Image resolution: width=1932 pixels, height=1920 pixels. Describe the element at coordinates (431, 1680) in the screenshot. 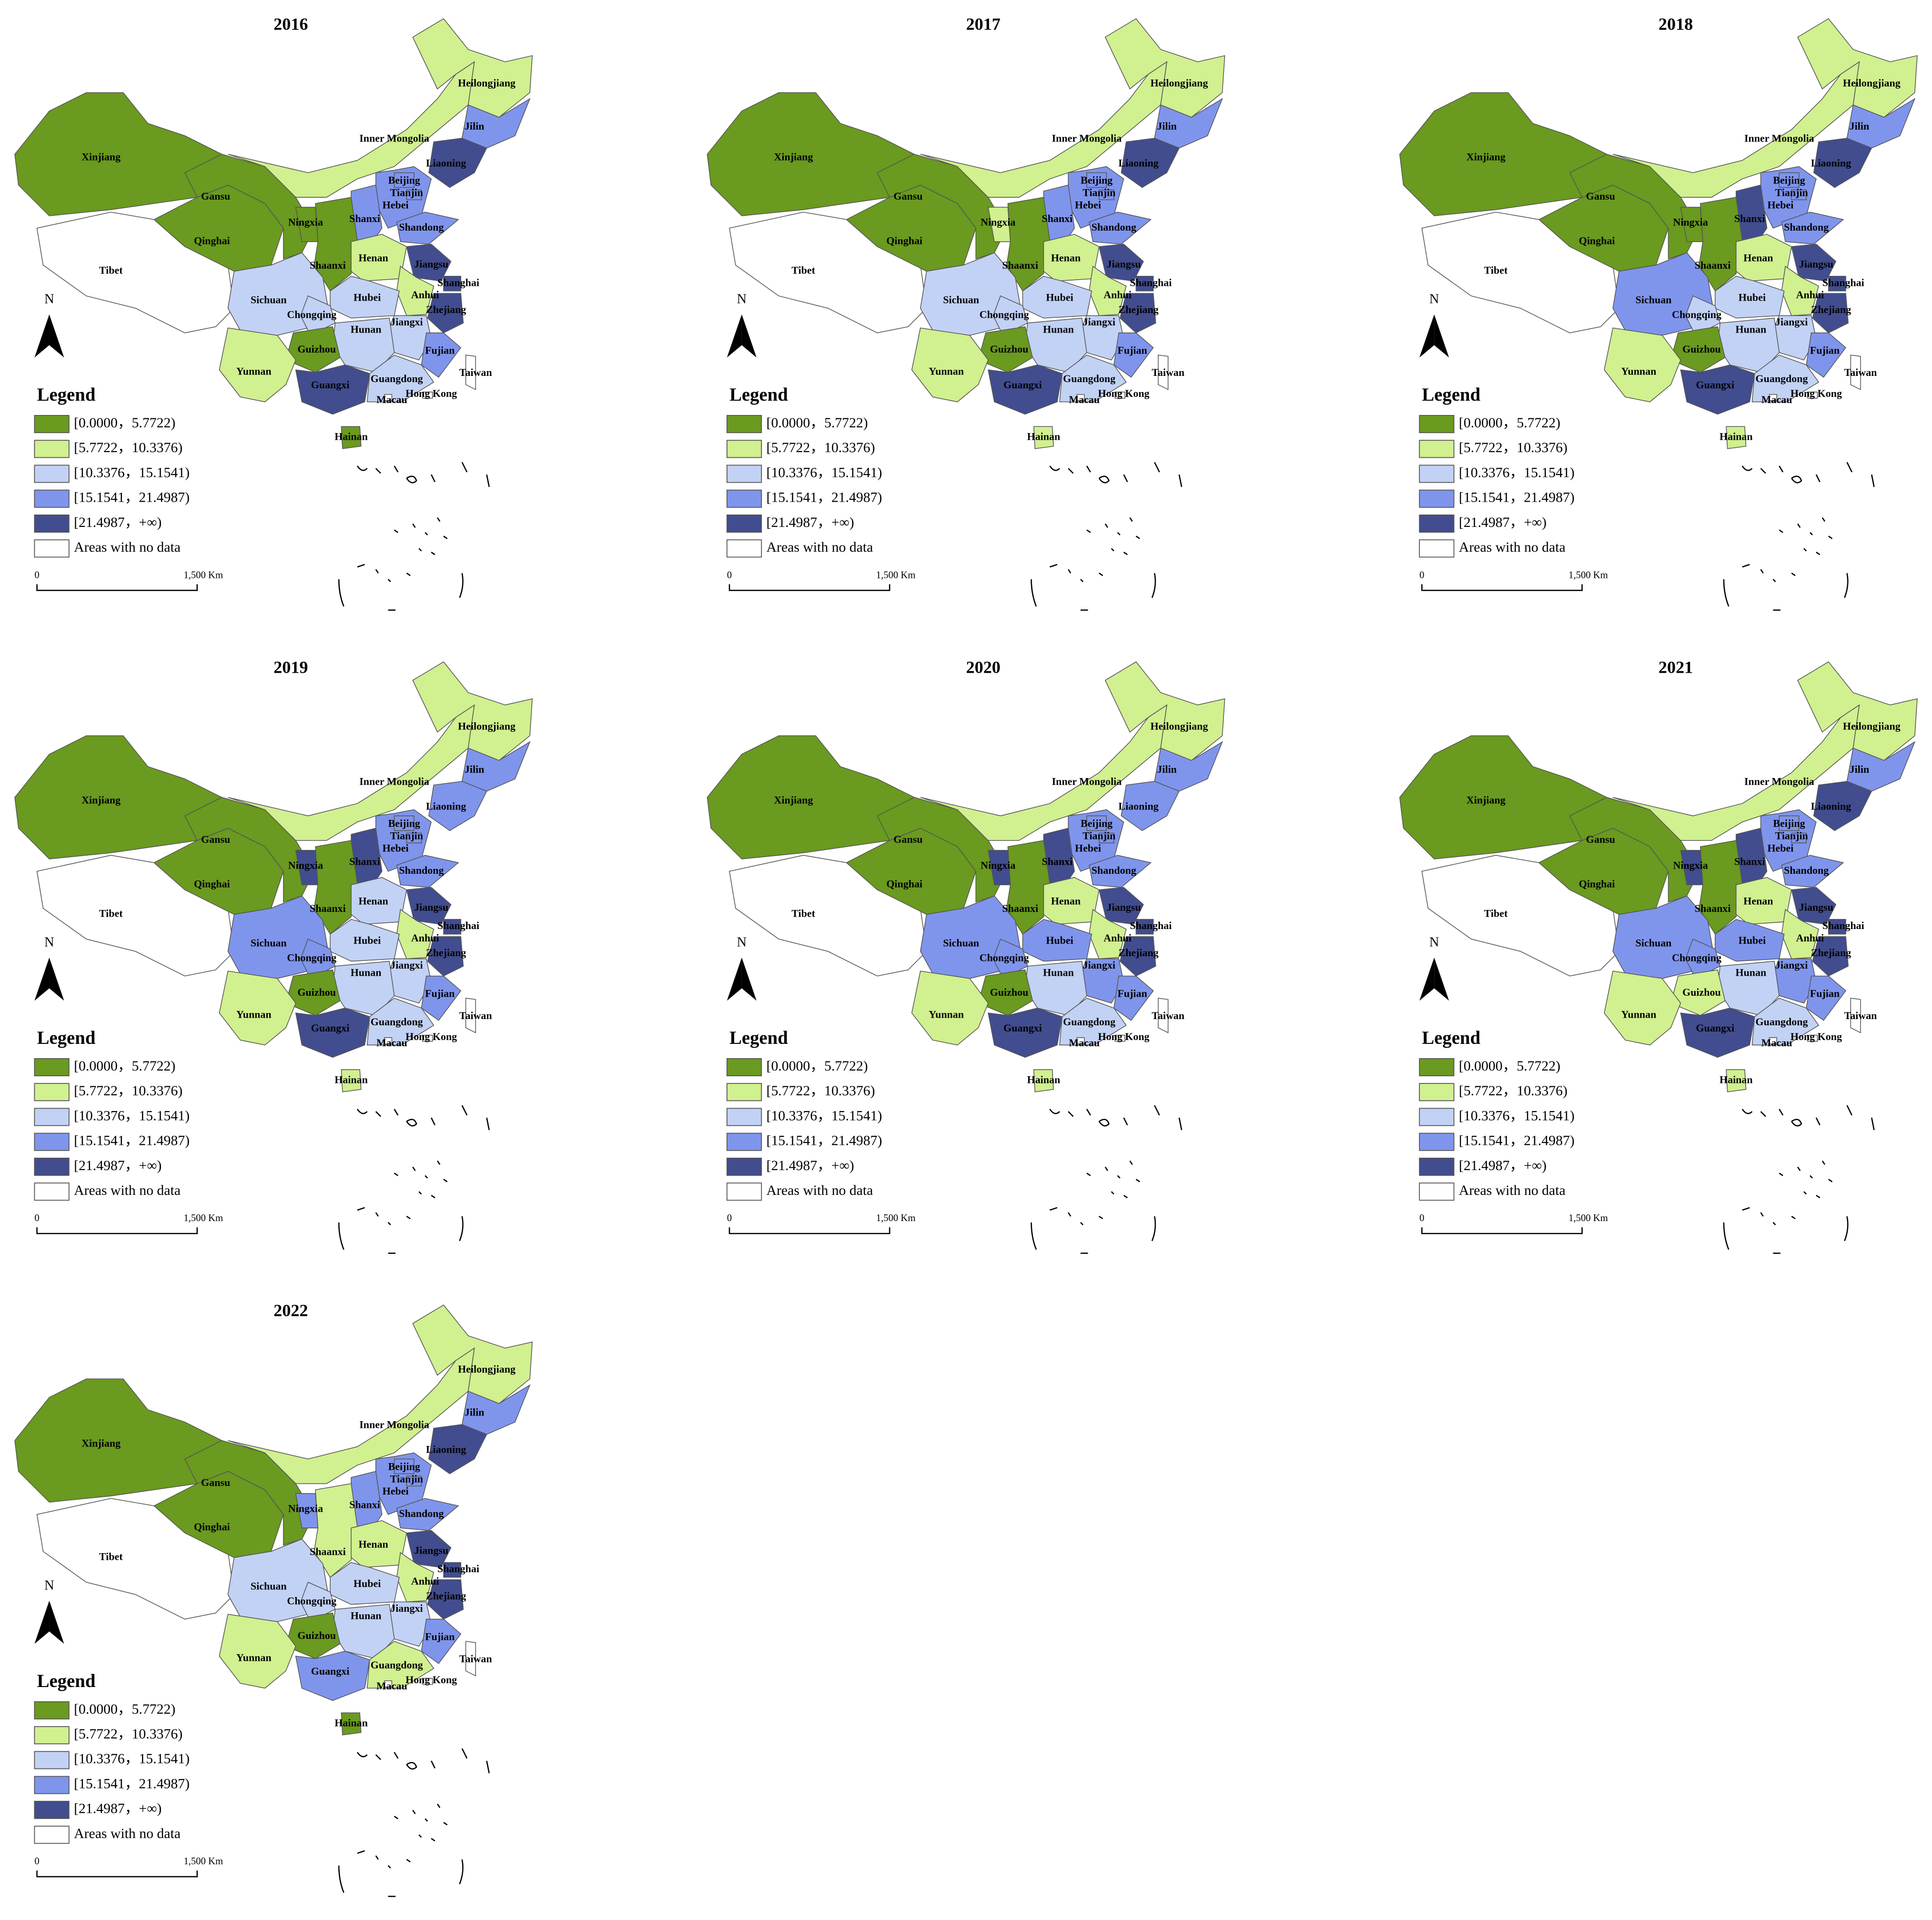

I see `region-label: Hong Kong` at that location.